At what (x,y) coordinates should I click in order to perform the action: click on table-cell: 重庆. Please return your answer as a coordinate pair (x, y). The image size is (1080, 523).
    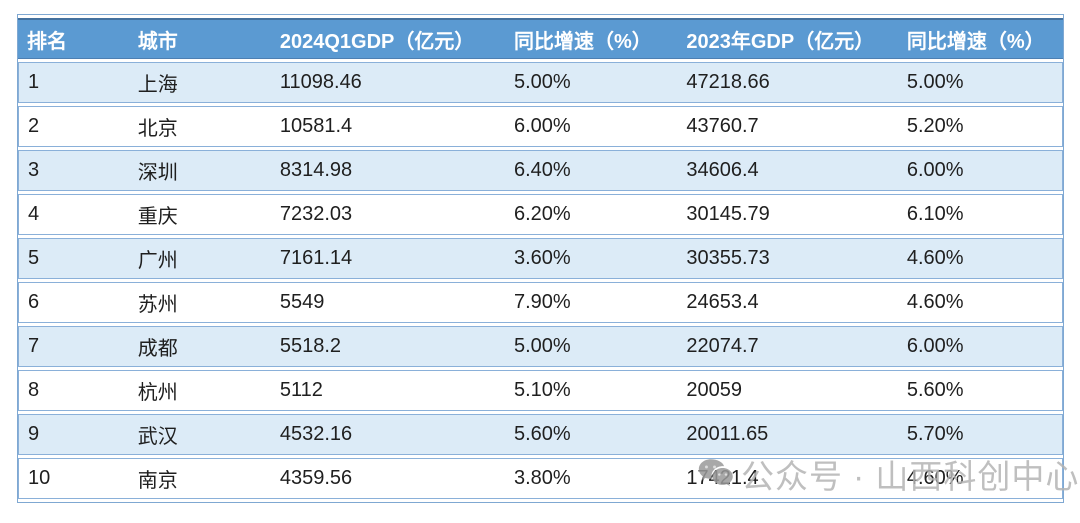
    Looking at the image, I should click on (199, 214).